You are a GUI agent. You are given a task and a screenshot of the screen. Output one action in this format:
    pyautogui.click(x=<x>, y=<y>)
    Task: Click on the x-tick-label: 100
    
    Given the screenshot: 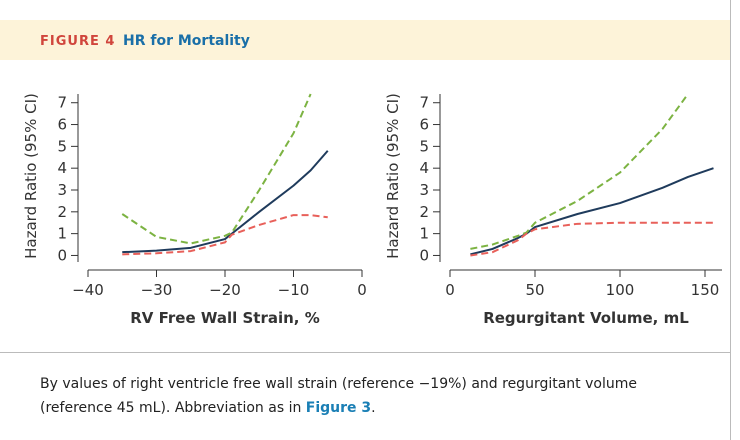 What is the action you would take?
    pyautogui.click(x=620, y=290)
    